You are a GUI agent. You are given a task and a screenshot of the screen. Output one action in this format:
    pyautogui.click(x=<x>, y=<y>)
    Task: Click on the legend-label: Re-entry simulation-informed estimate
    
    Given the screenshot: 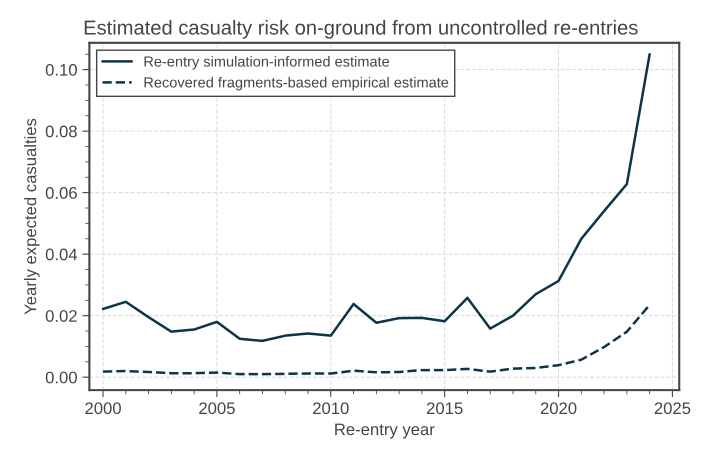 What is the action you would take?
    pyautogui.click(x=267, y=63)
    